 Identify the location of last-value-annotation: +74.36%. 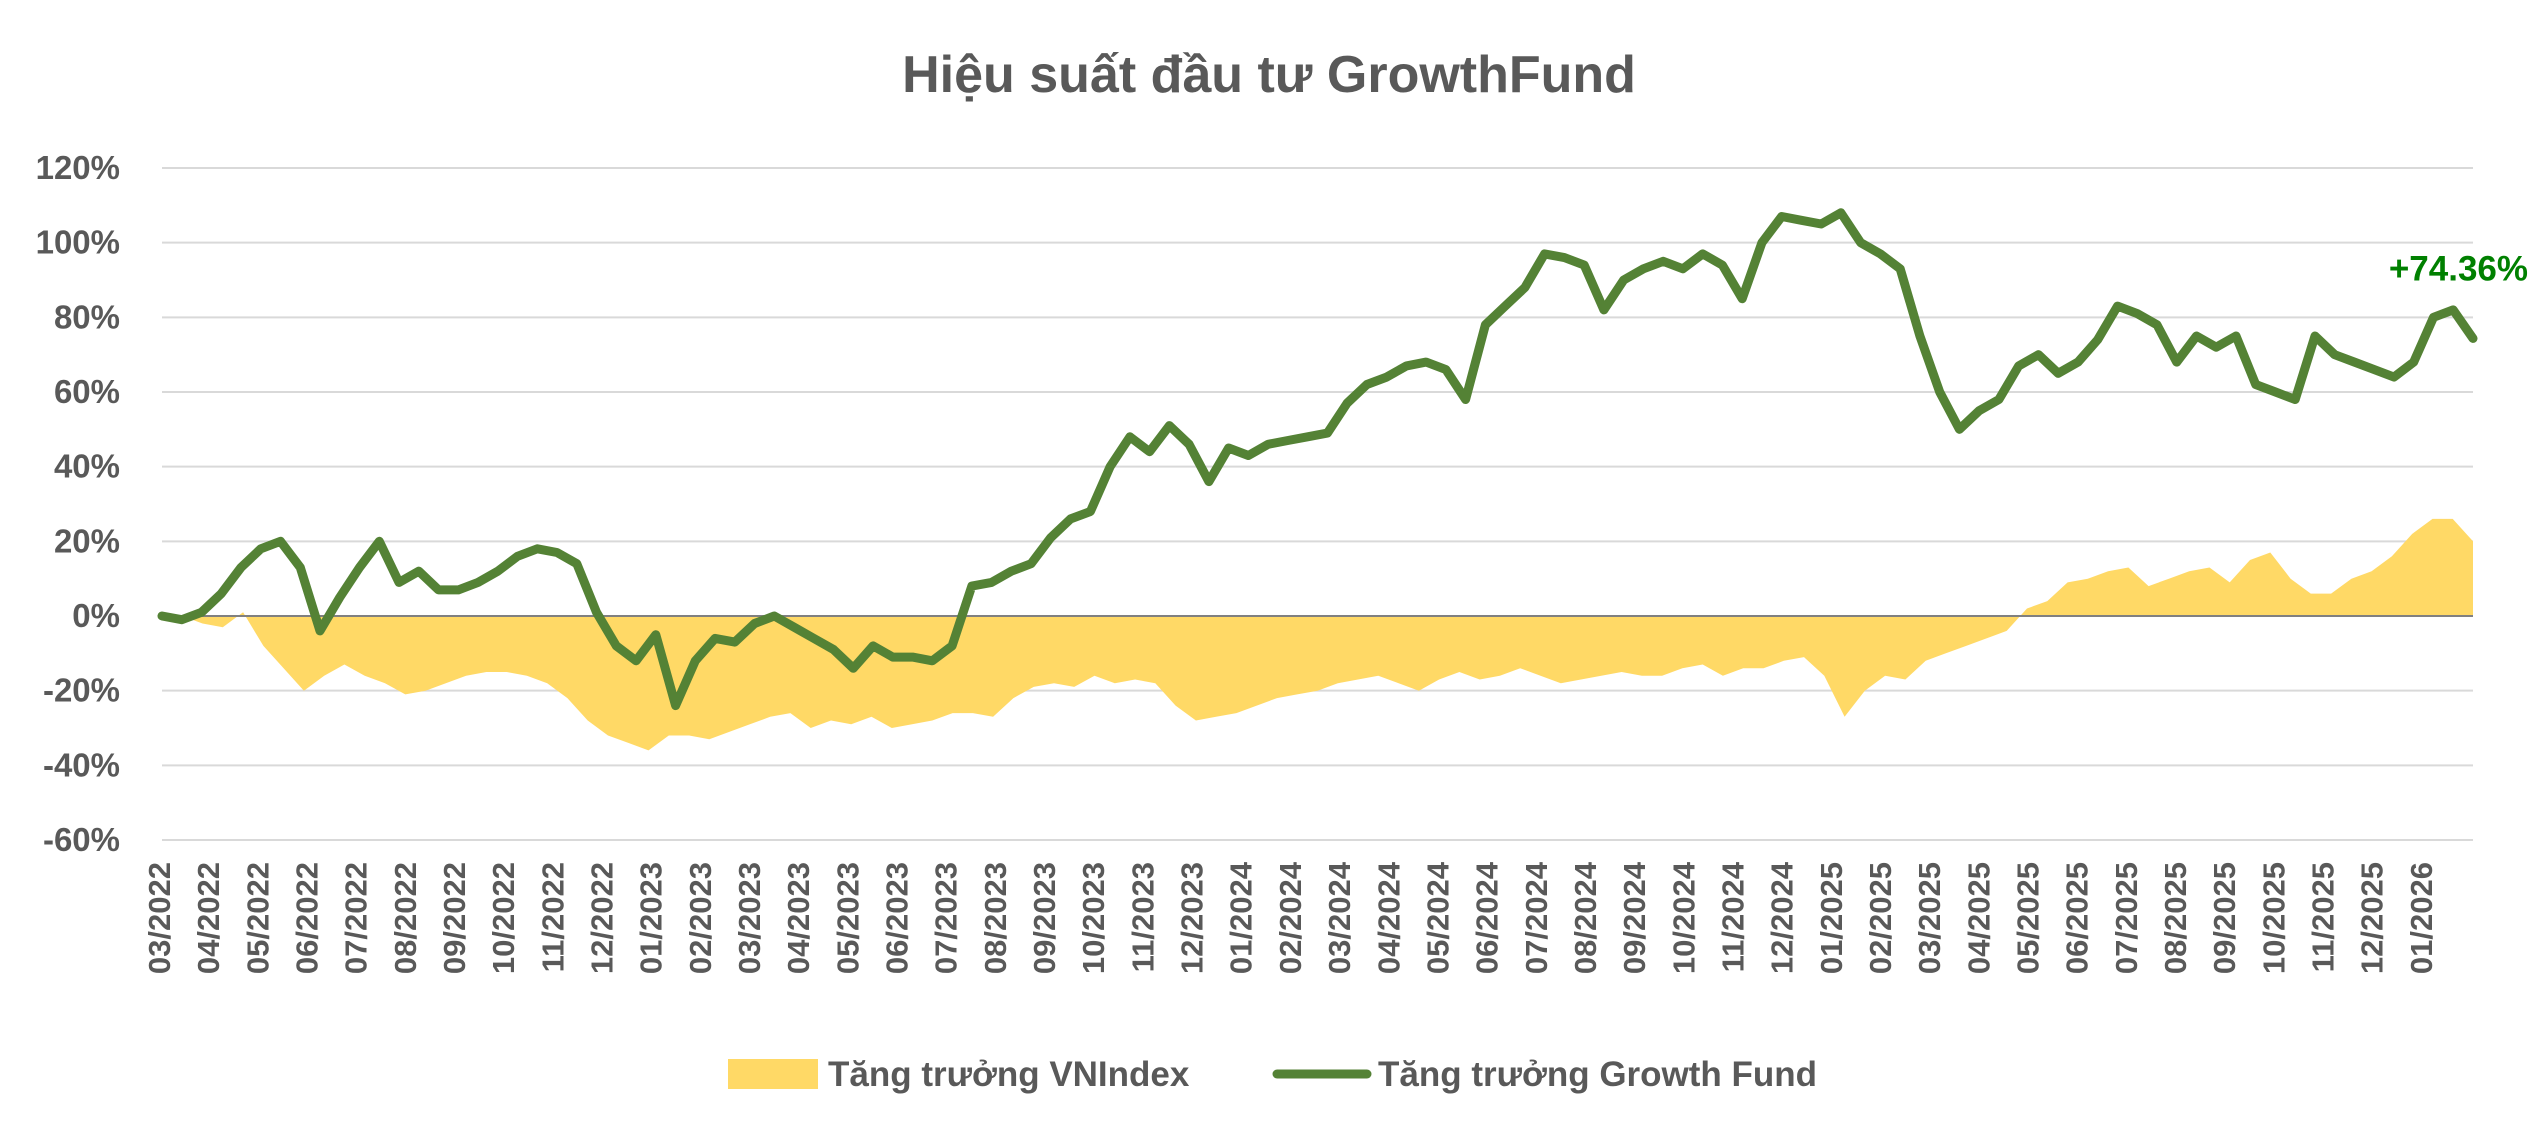
(2458, 268).